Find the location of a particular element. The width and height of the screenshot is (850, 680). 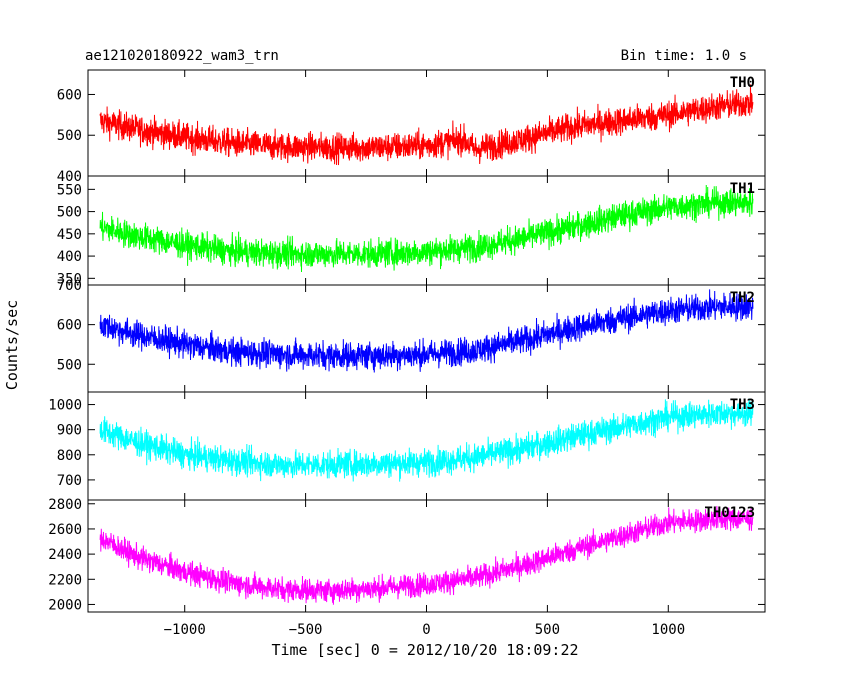

panel-th2: 500 600 700 TH2 is located at coordinates (411, 335).